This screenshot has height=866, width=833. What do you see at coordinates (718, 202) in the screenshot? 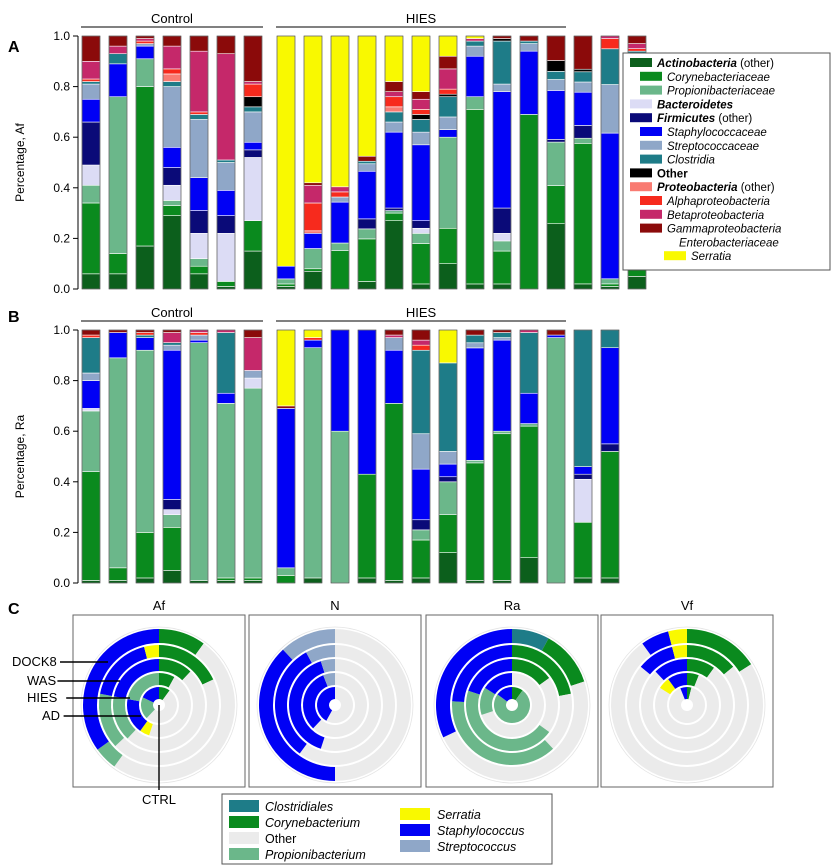
I see `legend-item: Alphaproteobacteria` at bounding box center [718, 202].